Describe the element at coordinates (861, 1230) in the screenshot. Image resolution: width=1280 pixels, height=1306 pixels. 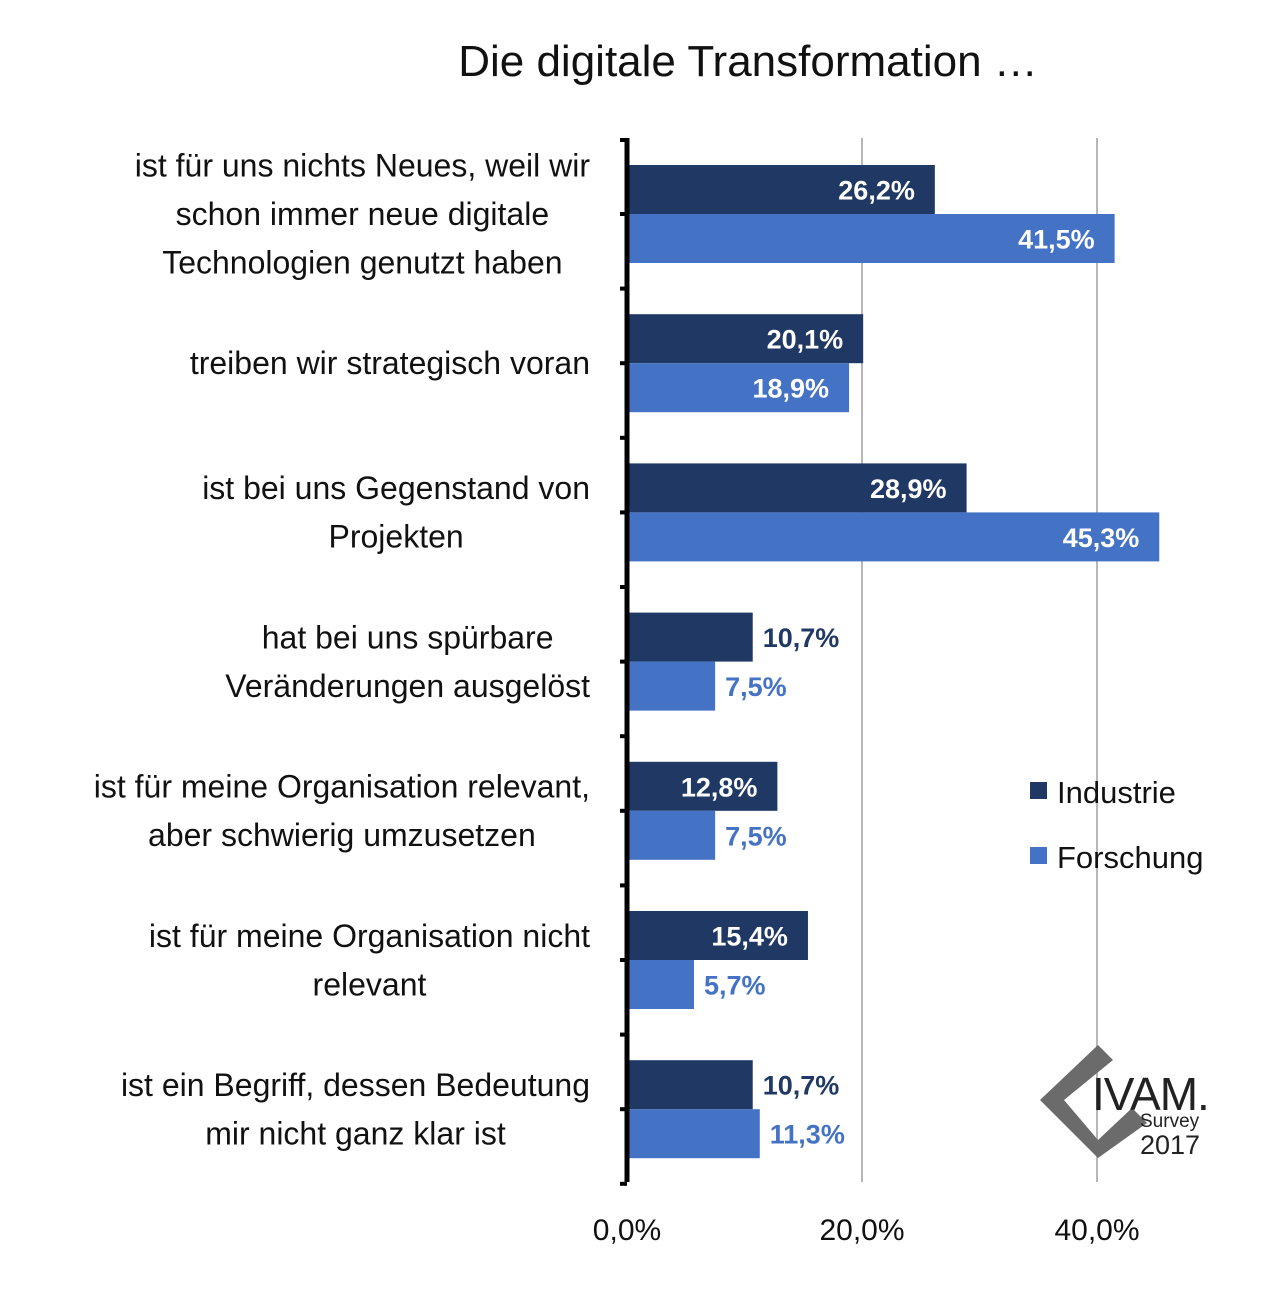
I see `x-tick-label: 20,0%` at that location.